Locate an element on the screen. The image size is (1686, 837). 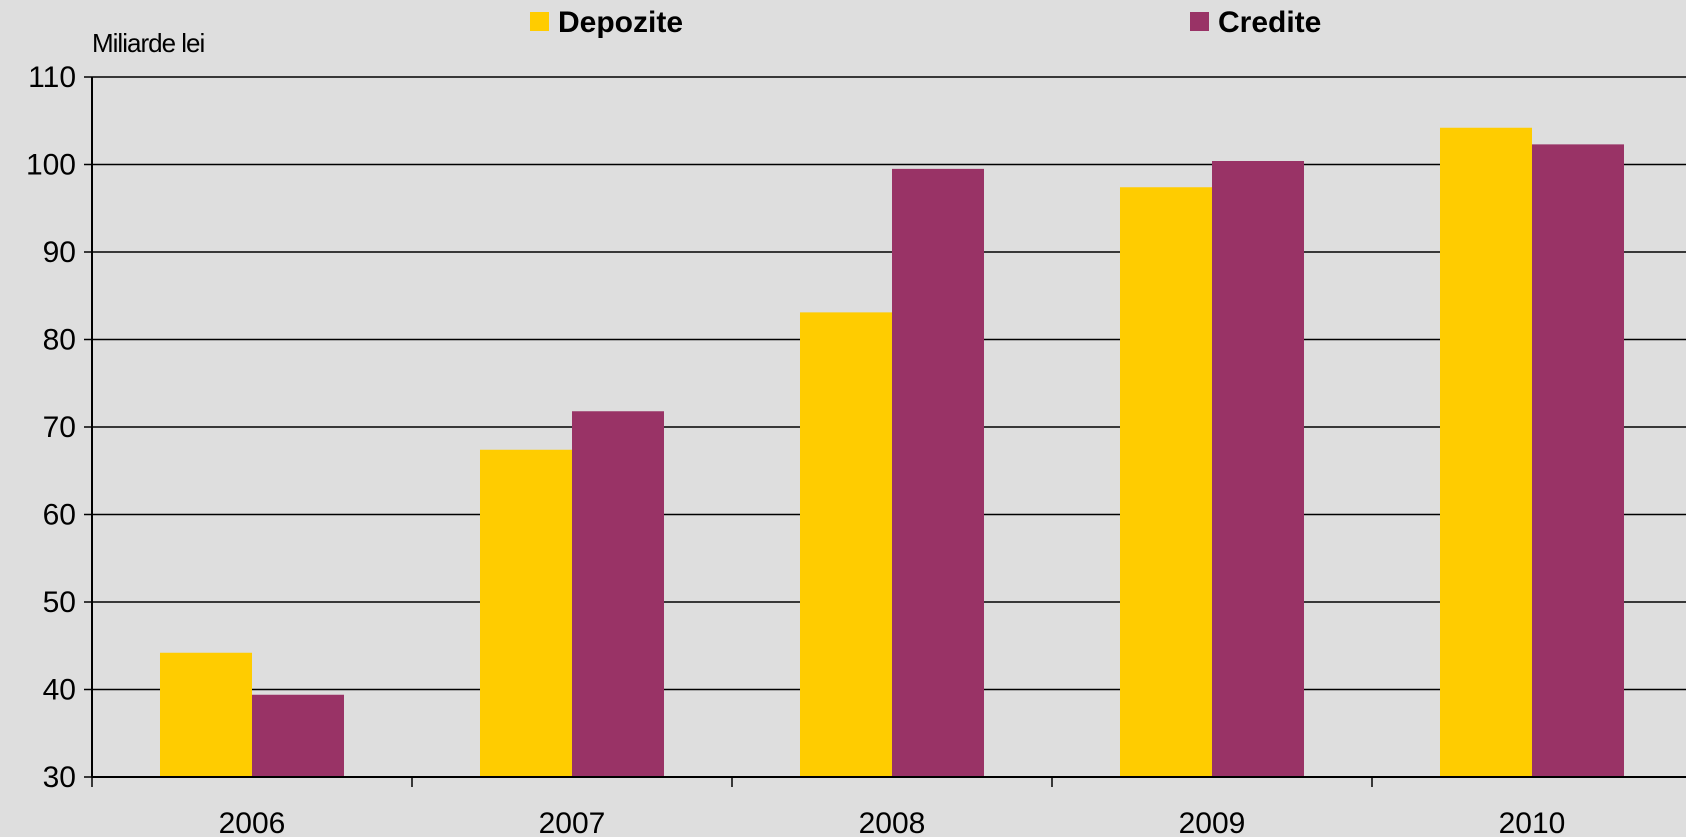
y-tick-label: 30 is located at coordinates (59, 777).